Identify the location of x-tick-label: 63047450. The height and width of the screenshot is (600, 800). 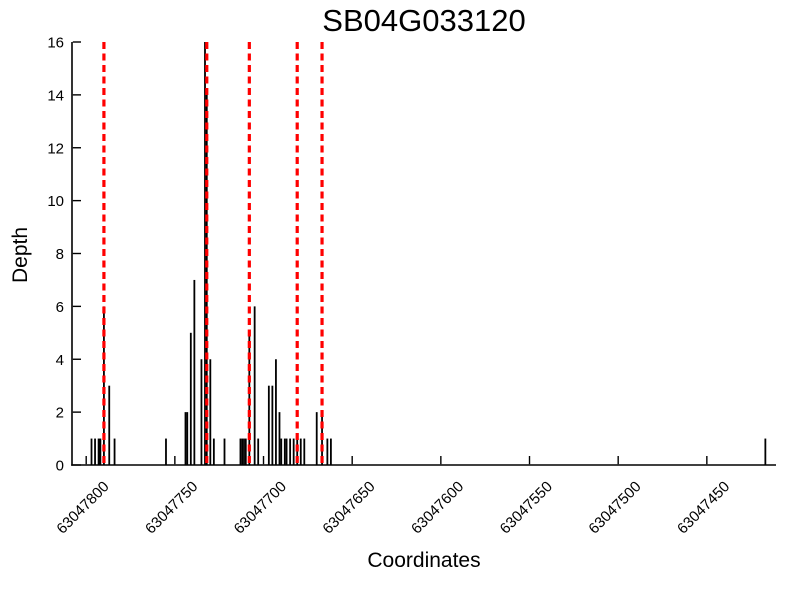
(703, 507).